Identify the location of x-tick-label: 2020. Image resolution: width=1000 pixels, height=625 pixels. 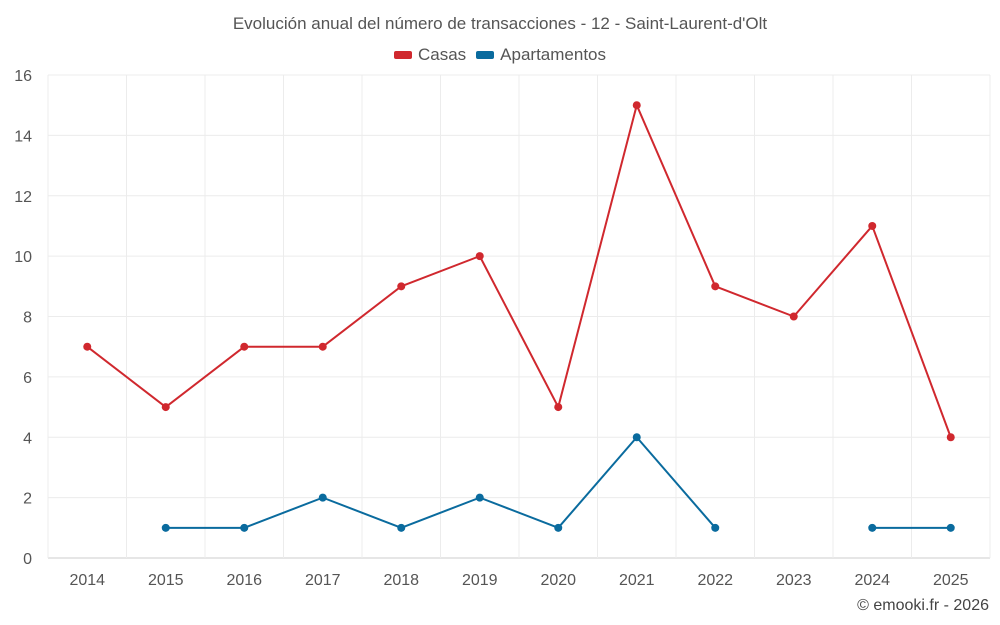
(558, 580).